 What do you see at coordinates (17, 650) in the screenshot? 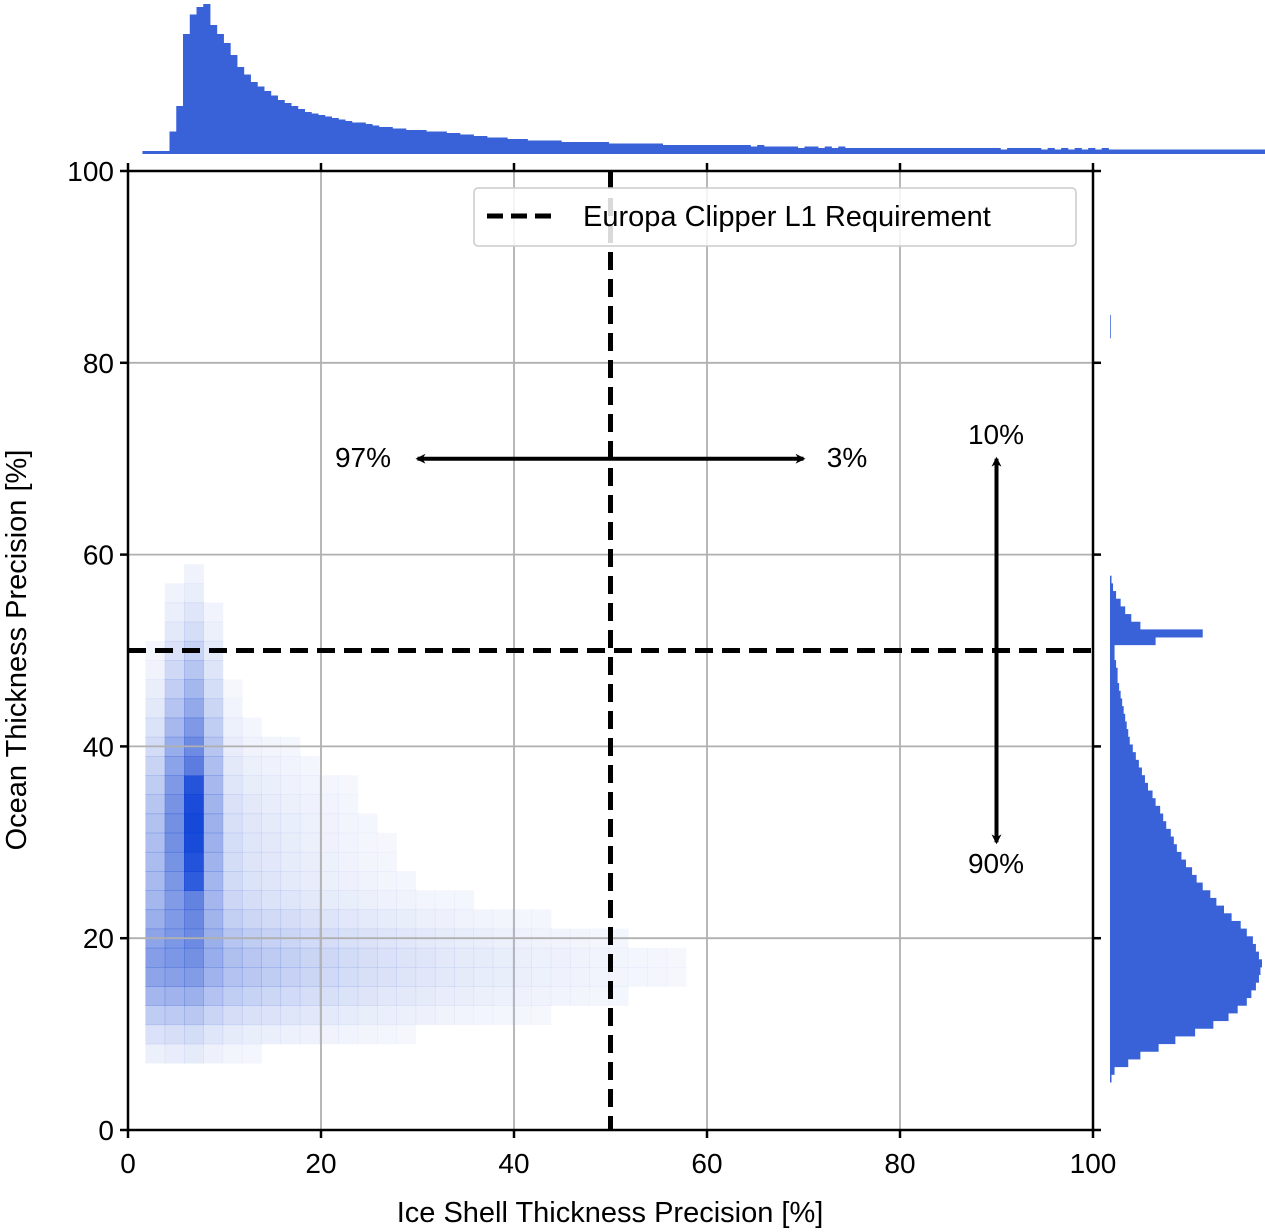
I see `y-axis-label: Ocean Thickness Precision [%]` at bounding box center [17, 650].